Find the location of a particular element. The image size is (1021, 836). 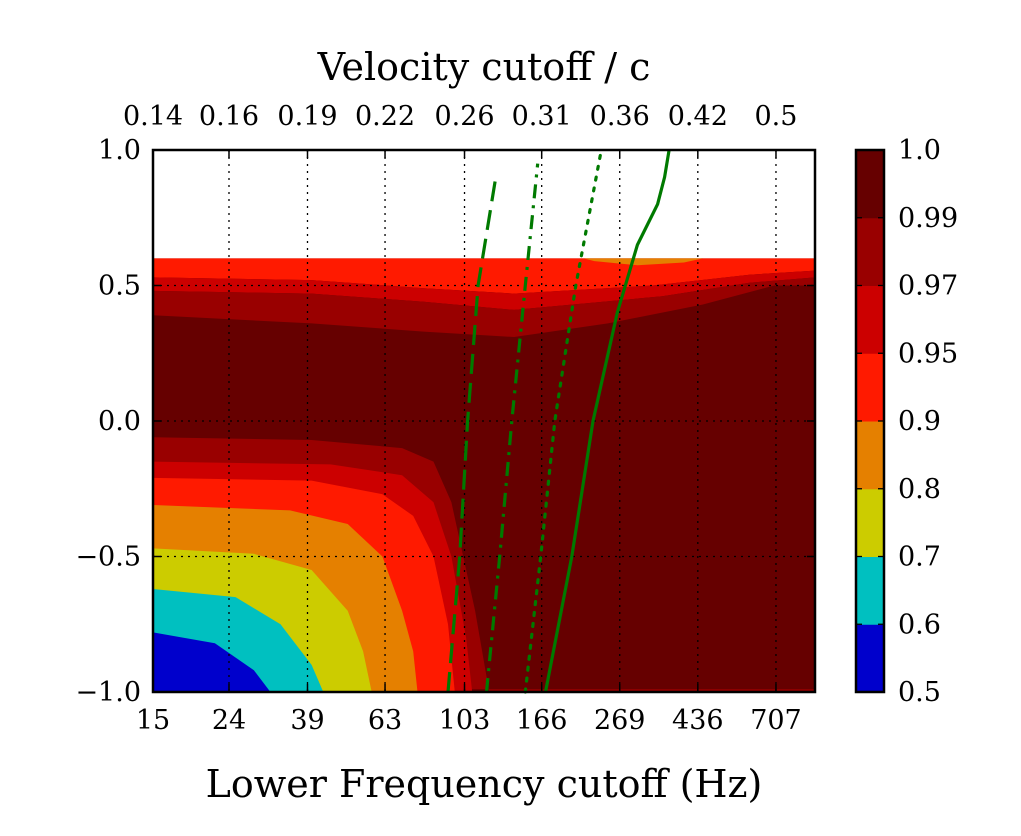

colorbar: 0.5 0.6 0.7 0.8 0.9 0.95 0.97 0.99 1.0 is located at coordinates (906, 421).